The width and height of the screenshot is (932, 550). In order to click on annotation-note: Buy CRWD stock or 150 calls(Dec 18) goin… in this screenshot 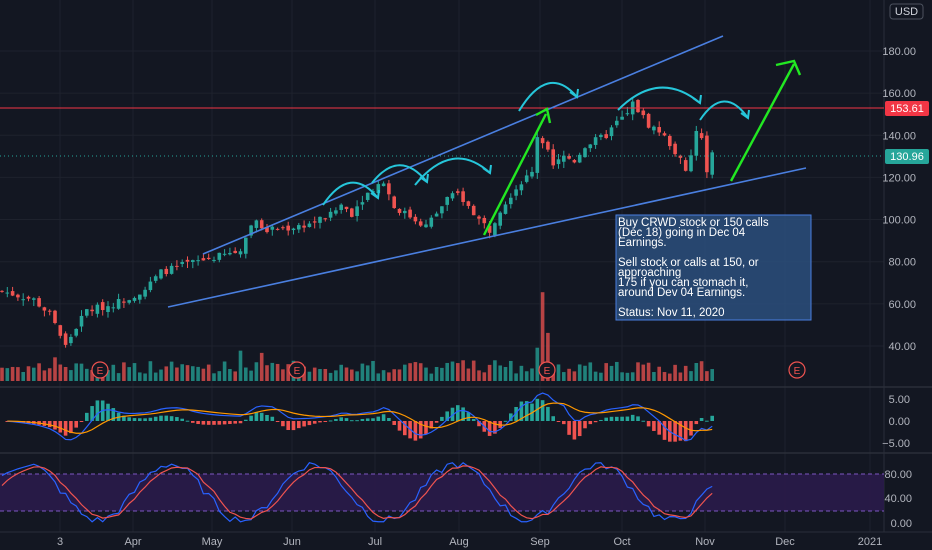, I will do `click(713, 267)`.